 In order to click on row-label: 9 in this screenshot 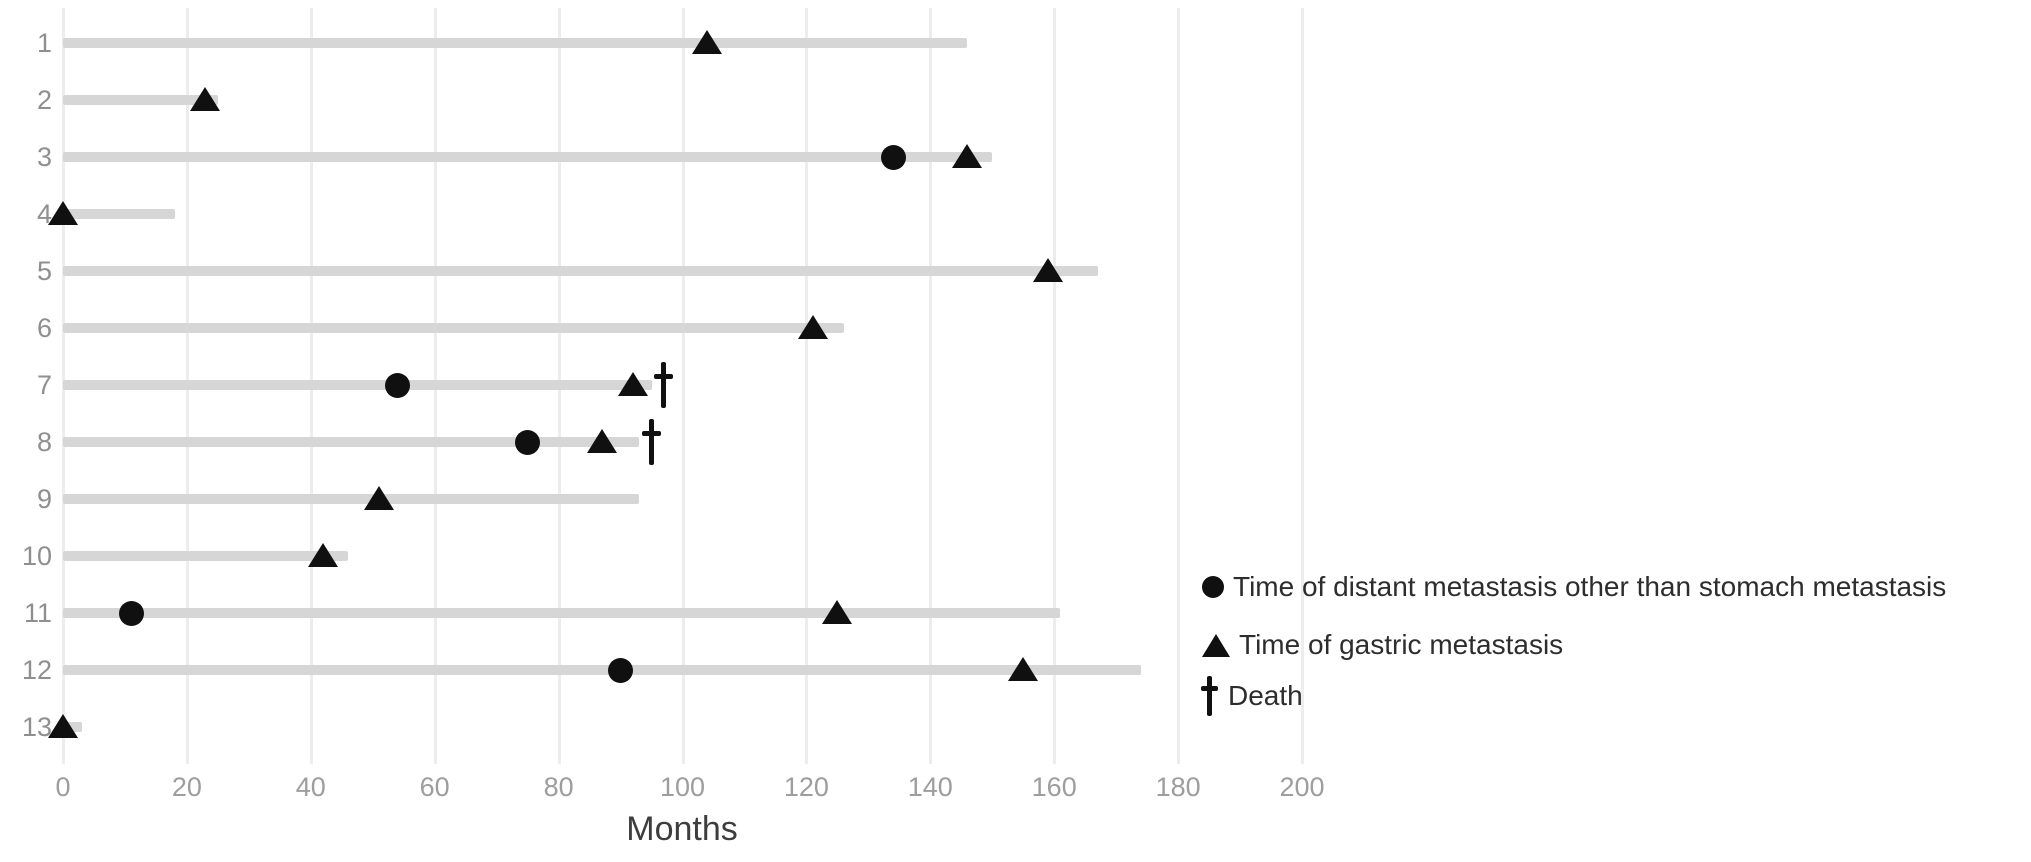, I will do `click(44, 499)`.